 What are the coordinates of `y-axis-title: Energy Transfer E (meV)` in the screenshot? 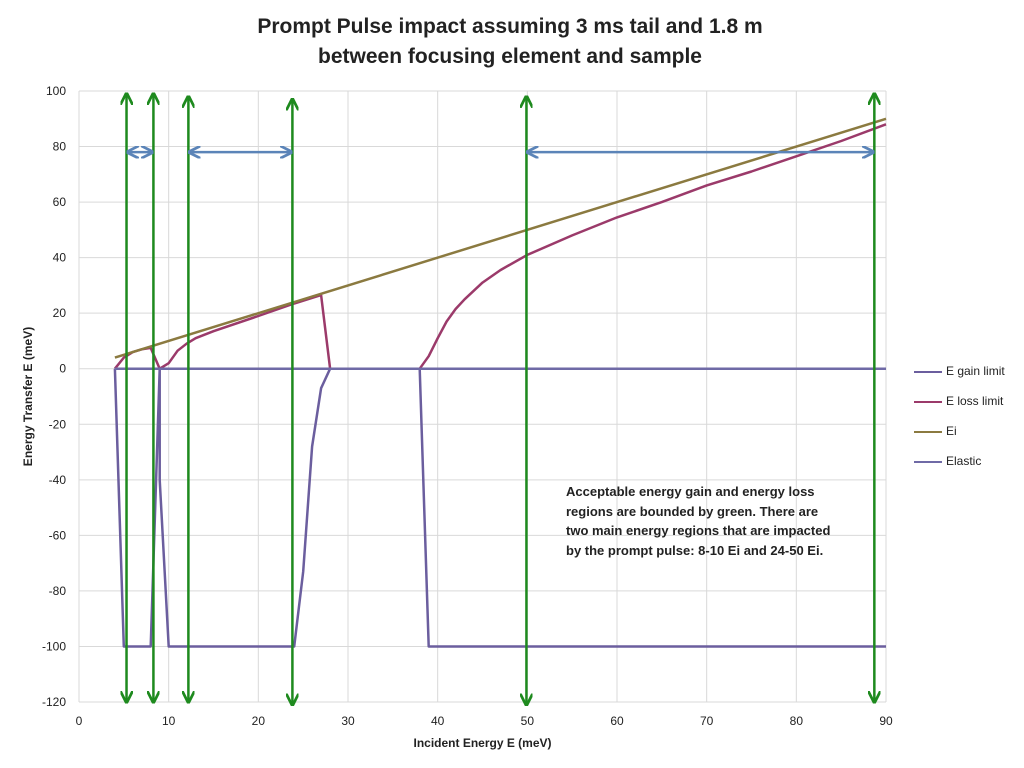 It's located at (28, 396).